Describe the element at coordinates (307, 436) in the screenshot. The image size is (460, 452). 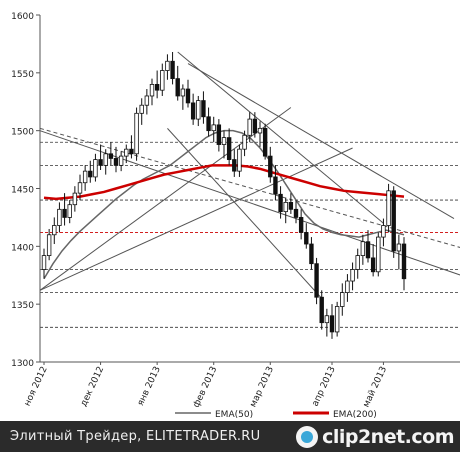
I see `clip2net-logo-icon` at that location.